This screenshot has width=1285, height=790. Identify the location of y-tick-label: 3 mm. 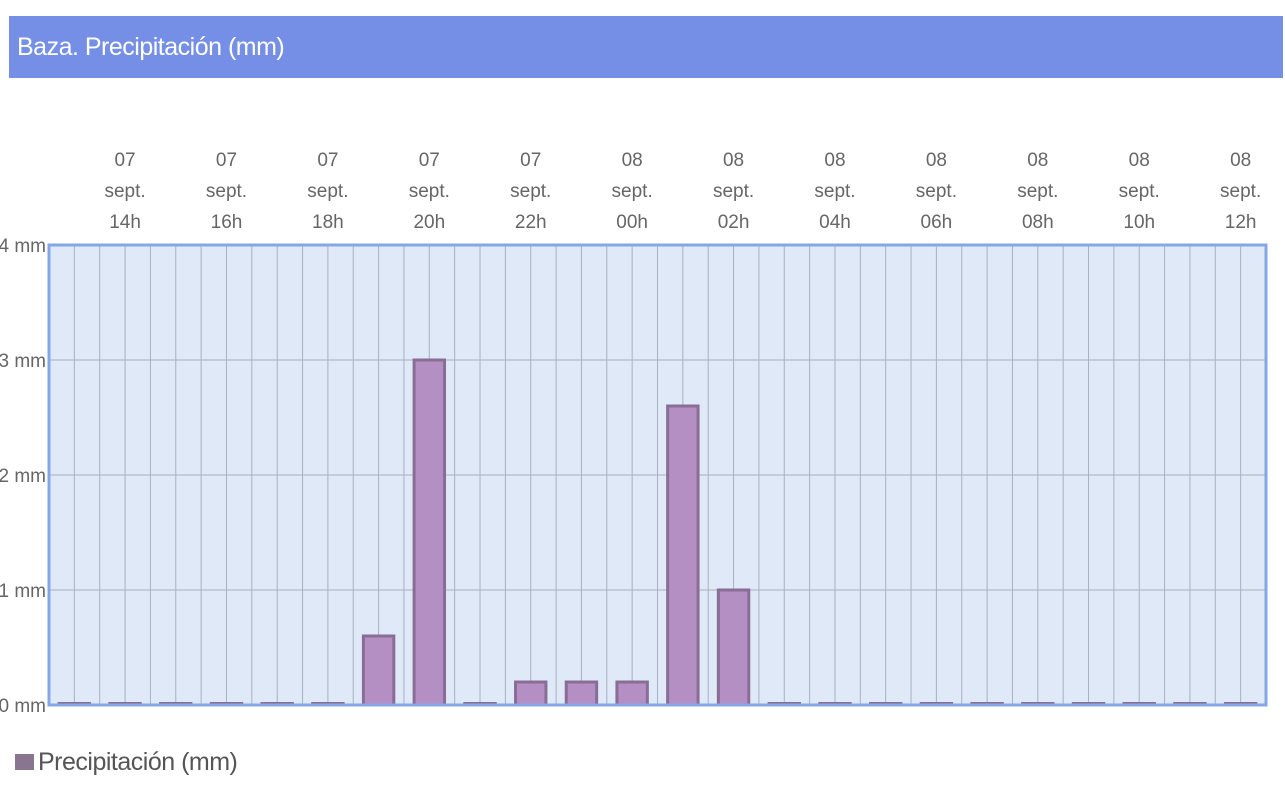
(23, 361).